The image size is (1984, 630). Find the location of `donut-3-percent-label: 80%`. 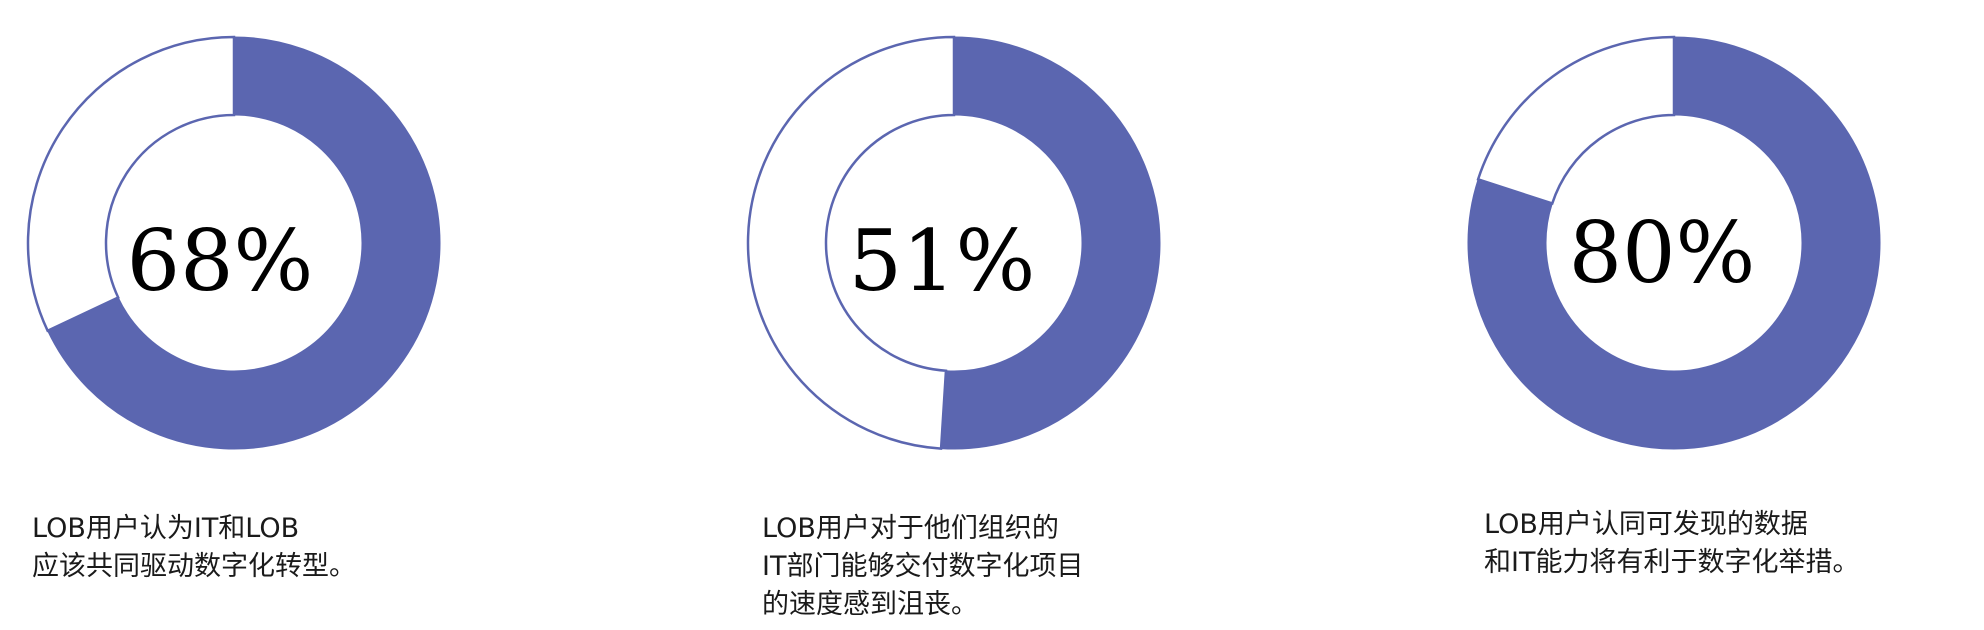

donut-3-percent-label: 80% is located at coordinates (1662, 253).